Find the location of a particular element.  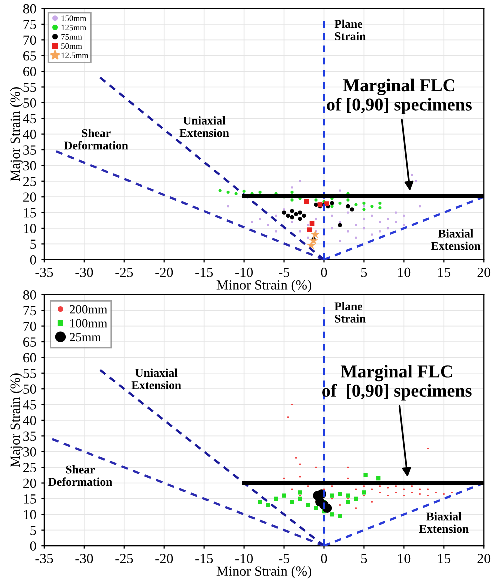

legend-label: 100mm is located at coordinates (89, 323).